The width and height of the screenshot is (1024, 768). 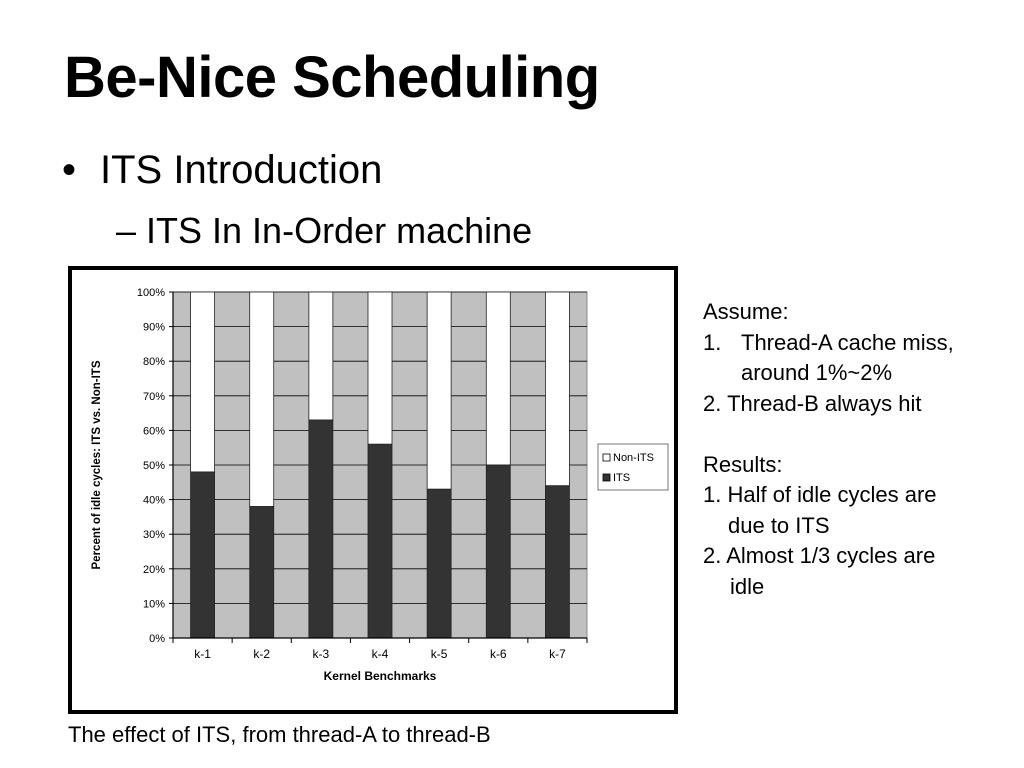 I want to click on assume-item-1-number: 1., so click(x=712, y=342).